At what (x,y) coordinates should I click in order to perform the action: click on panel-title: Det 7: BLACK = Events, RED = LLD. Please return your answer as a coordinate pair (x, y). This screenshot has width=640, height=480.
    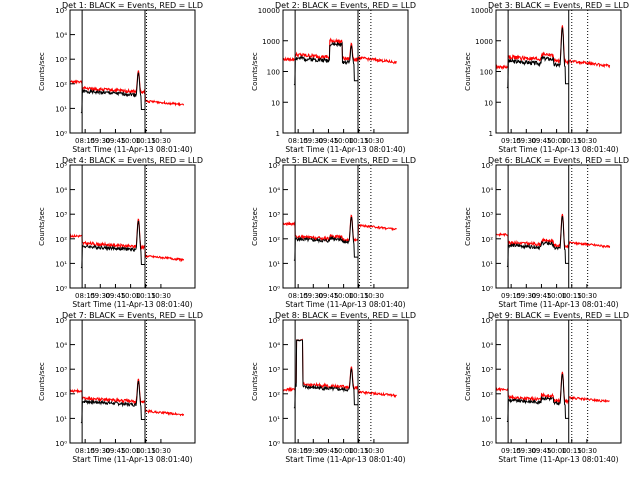
    Looking at the image, I should click on (132, 315).